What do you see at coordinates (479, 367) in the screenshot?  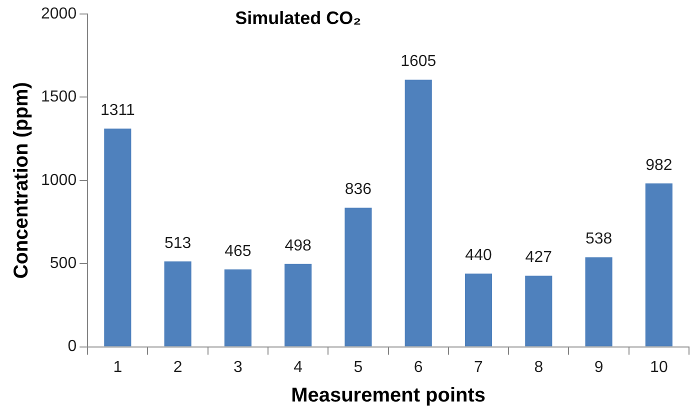 I see `x-tick-label: 7` at bounding box center [479, 367].